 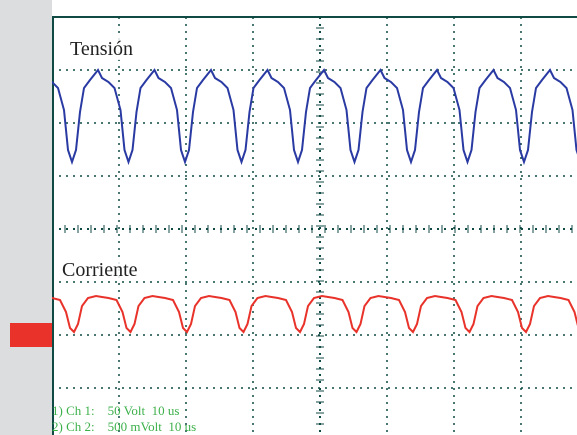 I want to click on ch1-readout: 1) Ch 1: 50 Volt 10 us, so click(x=116, y=410).